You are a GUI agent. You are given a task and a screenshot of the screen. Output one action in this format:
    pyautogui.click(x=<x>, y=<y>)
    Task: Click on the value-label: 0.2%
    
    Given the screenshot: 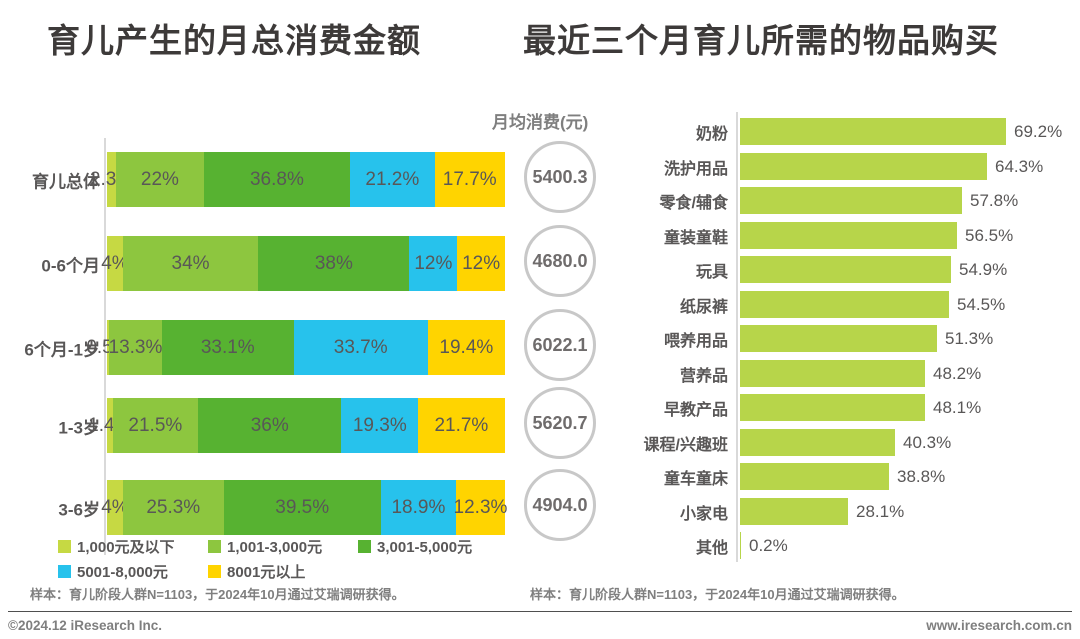 What is the action you would take?
    pyautogui.click(x=768, y=545)
    